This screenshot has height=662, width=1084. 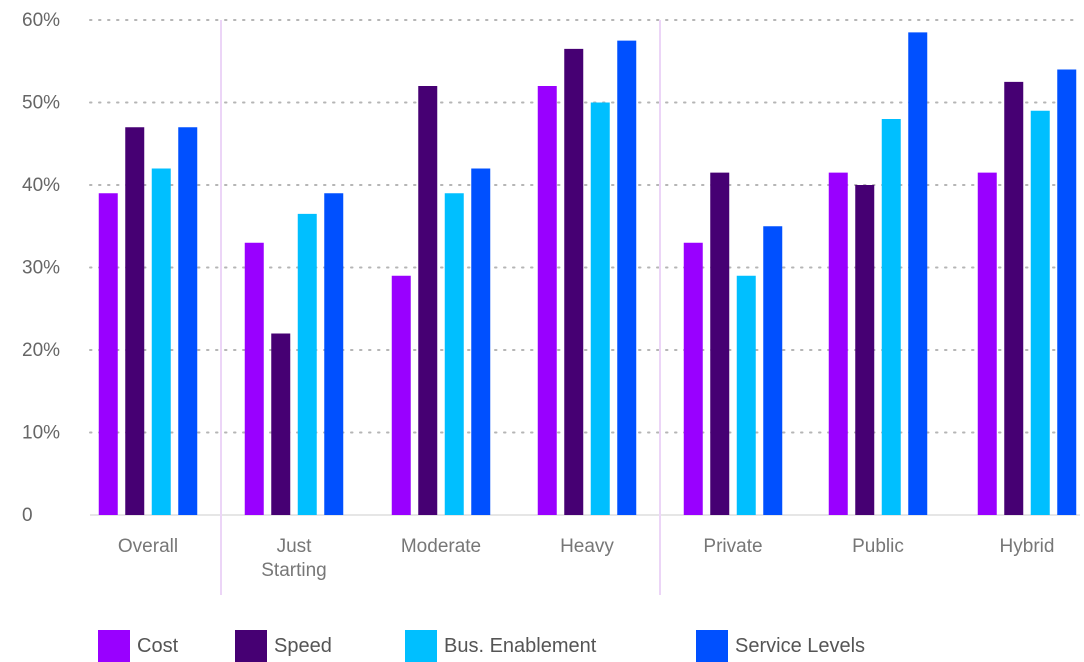 I want to click on bar-service-levels-public, so click(x=918, y=273).